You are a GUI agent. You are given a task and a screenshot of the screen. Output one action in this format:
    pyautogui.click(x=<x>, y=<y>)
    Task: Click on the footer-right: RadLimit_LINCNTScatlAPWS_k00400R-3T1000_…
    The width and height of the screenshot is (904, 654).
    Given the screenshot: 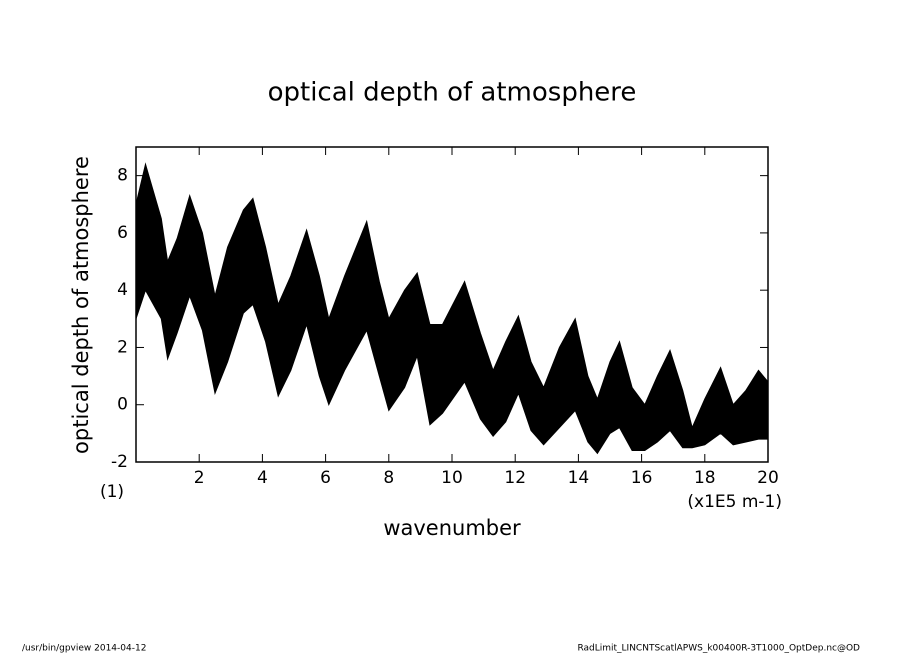 What is the action you would take?
    pyautogui.click(x=718, y=649)
    